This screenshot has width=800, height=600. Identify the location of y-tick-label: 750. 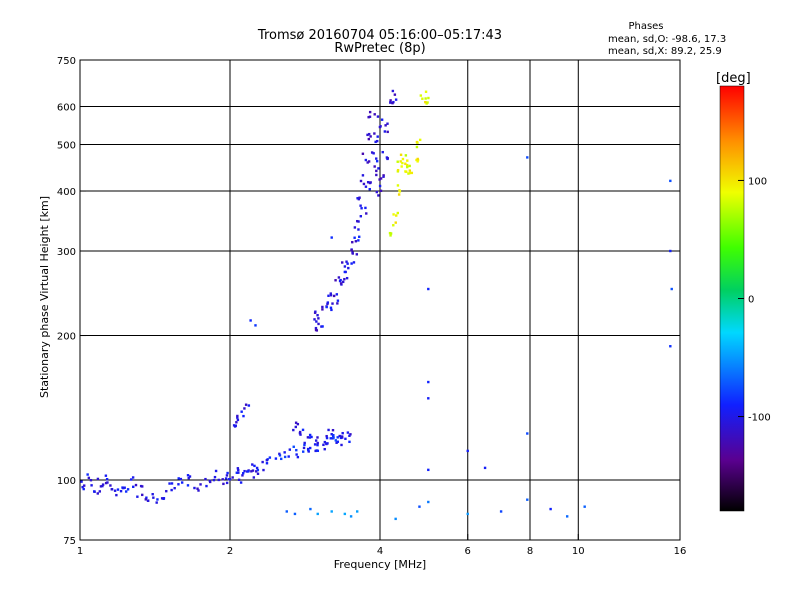
(66, 61).